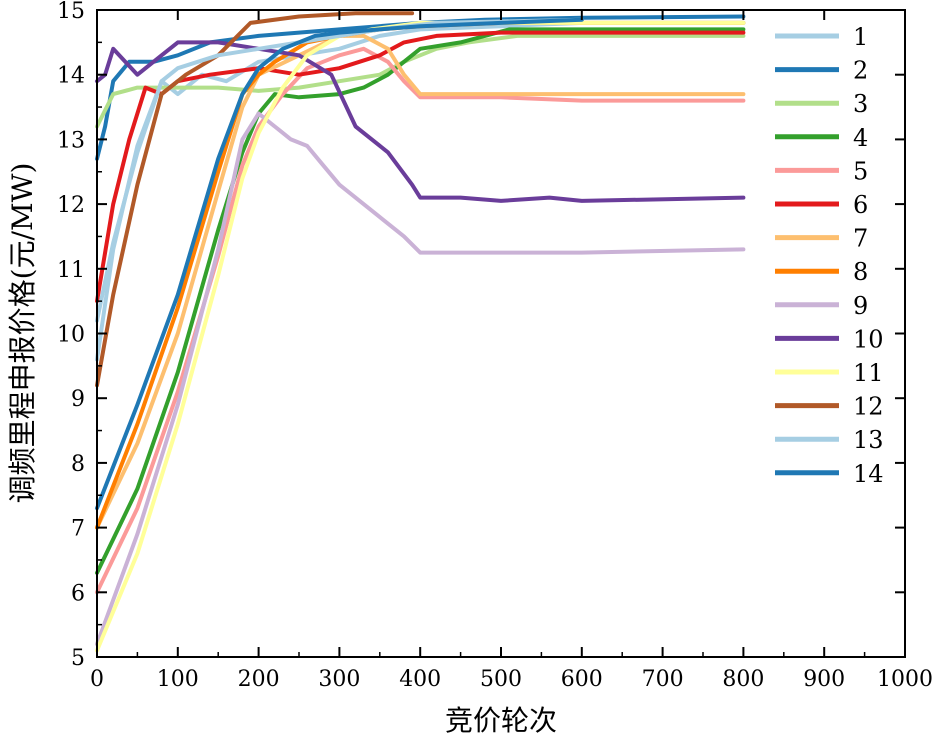 The image size is (933, 738). Describe the element at coordinates (868, 339) in the screenshot. I see `legend-label-10: 10` at that location.